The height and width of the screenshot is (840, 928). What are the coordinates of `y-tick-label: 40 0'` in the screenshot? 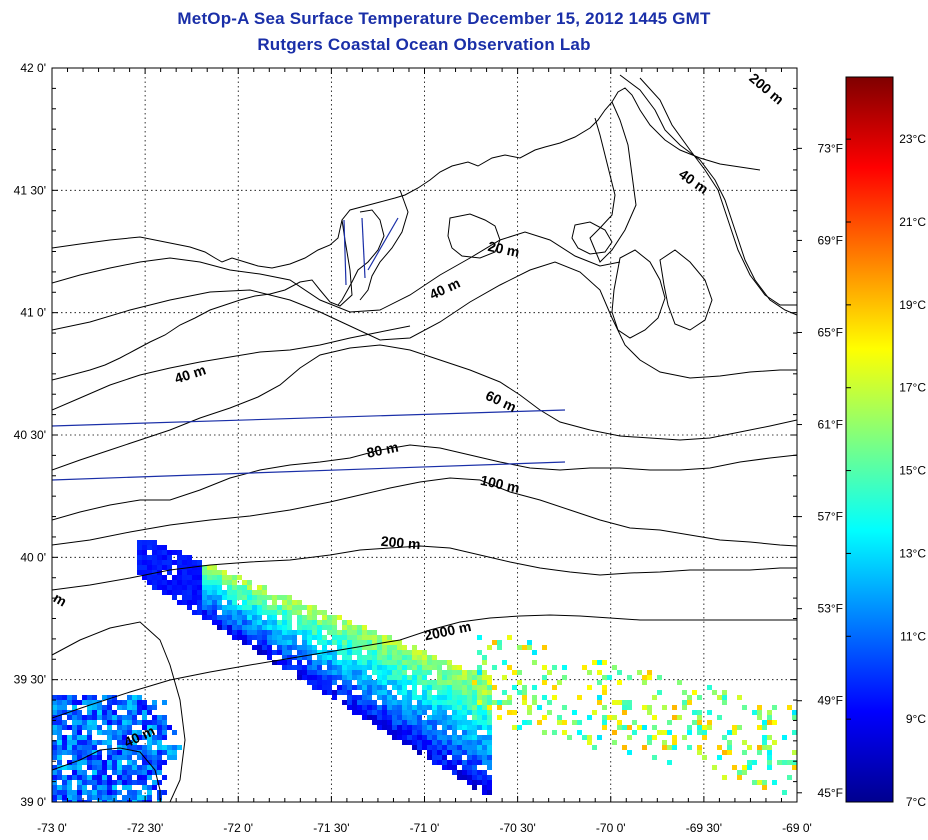 It's located at (33, 557).